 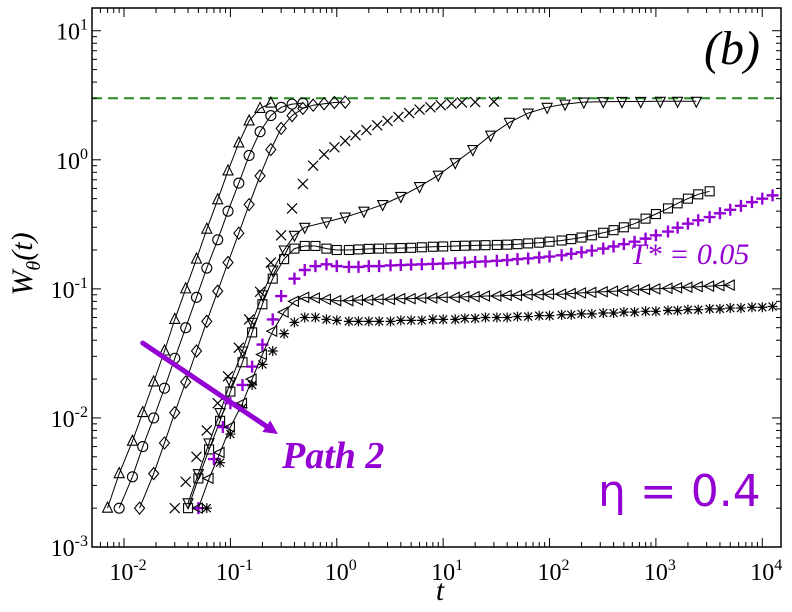 What do you see at coordinates (459, 565) in the screenshot?
I see `x-tick-label-exponent: 1` at bounding box center [459, 565].